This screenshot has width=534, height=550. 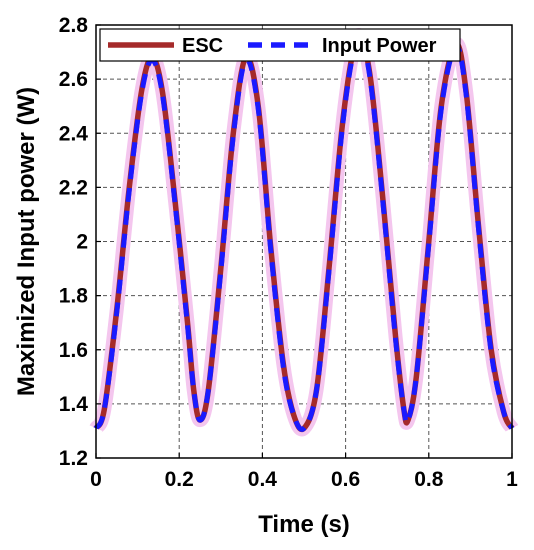 I want to click on x-tick-label: 0.4, so click(x=263, y=479).